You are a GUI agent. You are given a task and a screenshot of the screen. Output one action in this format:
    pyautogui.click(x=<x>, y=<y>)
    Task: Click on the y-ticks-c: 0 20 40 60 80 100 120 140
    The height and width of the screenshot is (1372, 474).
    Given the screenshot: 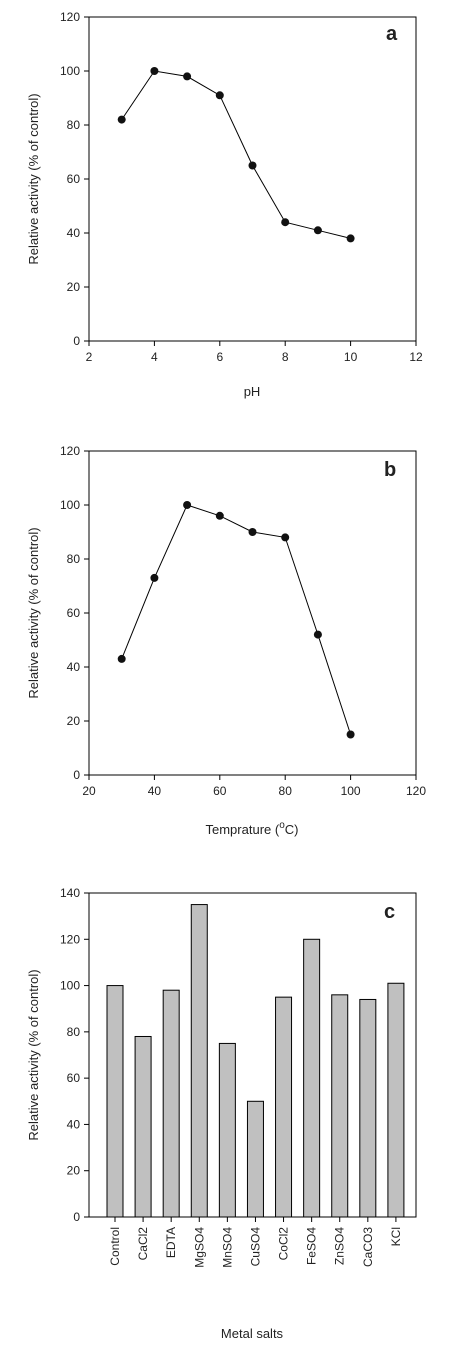 What is the action you would take?
    pyautogui.click(x=74, y=1055)
    